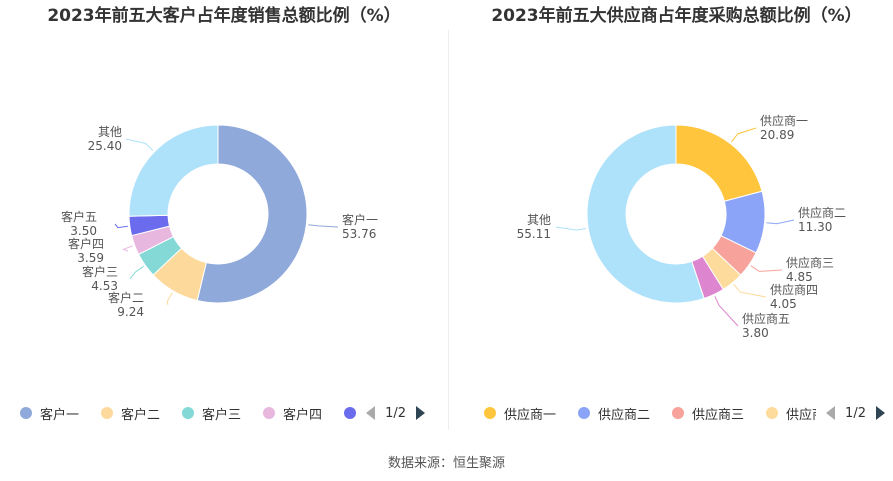 The width and height of the screenshot is (893, 481). I want to click on slice-name-label: 客户五, so click(79, 216).